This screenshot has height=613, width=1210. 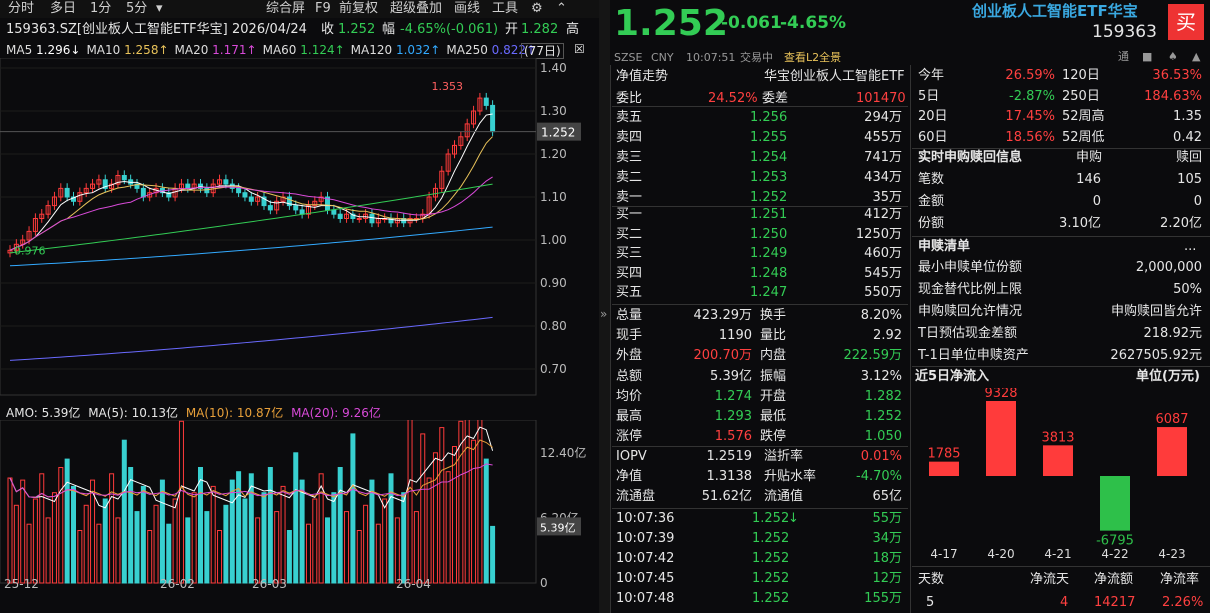 What do you see at coordinates (553, 369) in the screenshot?
I see `y-tick-label: 0.70` at bounding box center [553, 369].